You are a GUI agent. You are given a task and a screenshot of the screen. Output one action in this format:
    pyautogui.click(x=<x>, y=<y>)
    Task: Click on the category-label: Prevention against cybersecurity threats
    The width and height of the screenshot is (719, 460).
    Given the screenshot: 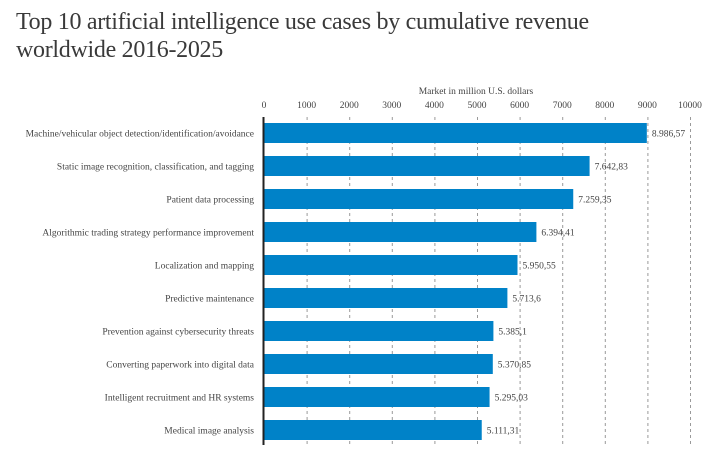 What is the action you would take?
    pyautogui.click(x=178, y=333)
    